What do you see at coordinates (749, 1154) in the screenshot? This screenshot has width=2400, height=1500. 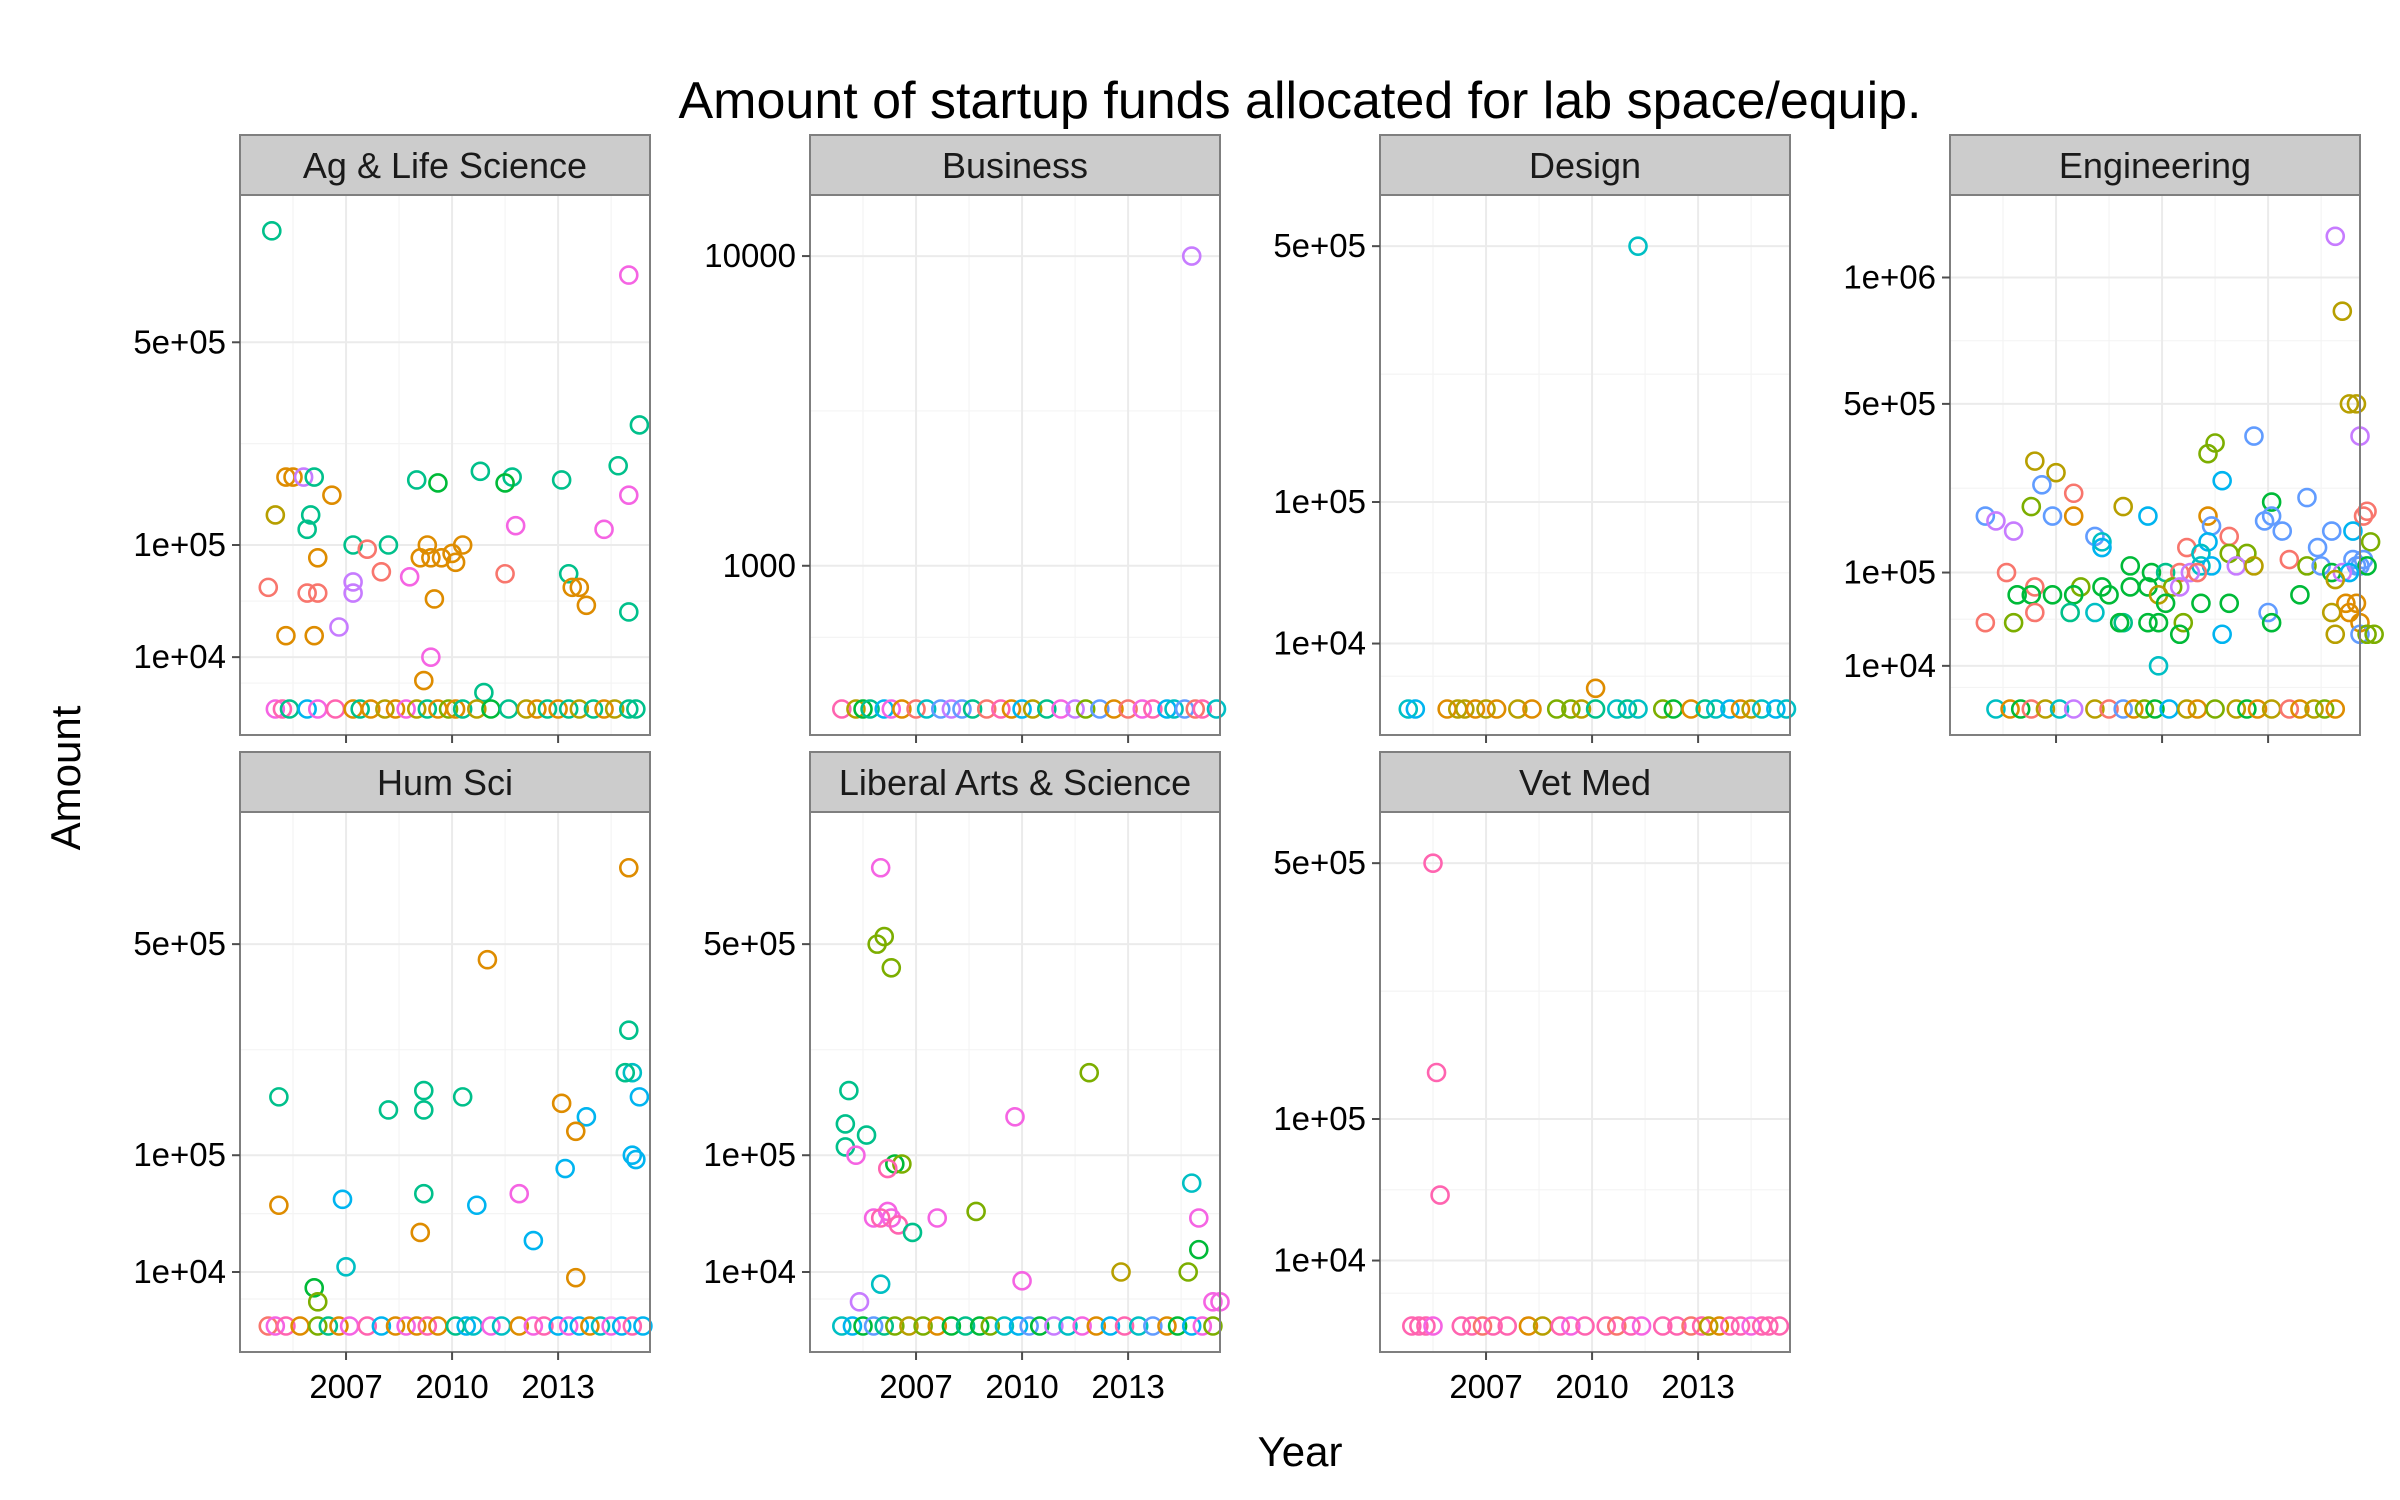 I see `y-tick-label: 1e+05` at bounding box center [749, 1154].